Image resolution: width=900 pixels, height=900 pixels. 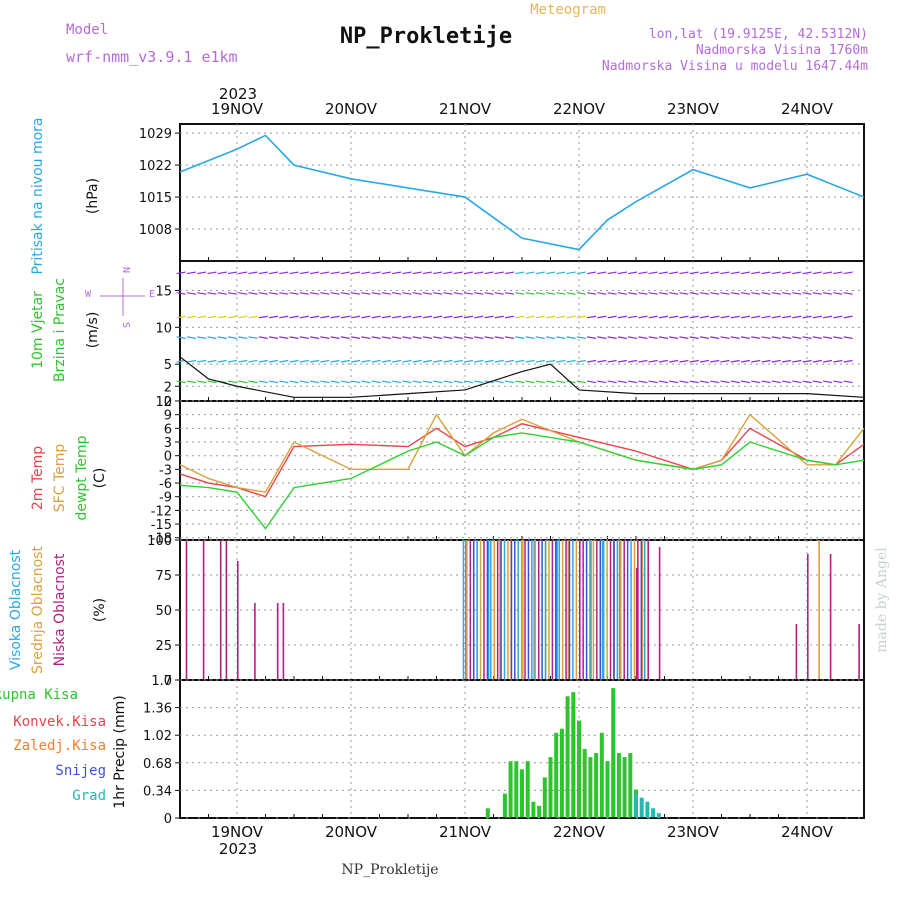 What do you see at coordinates (522, 331) in the screenshot?
I see `wind-frame` at bounding box center [522, 331].